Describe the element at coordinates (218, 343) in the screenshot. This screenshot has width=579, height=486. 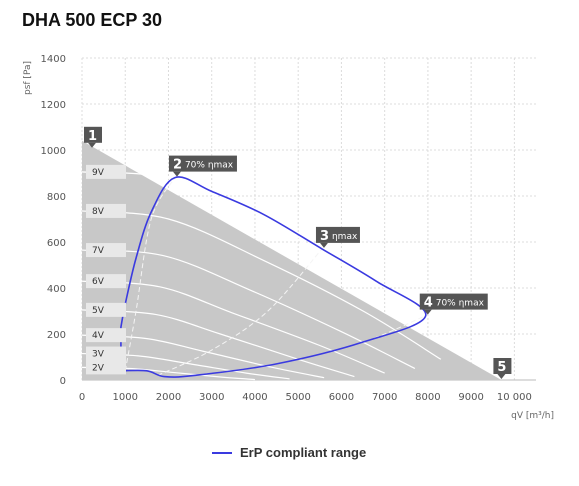
I see `voltage-curve-5V` at that location.